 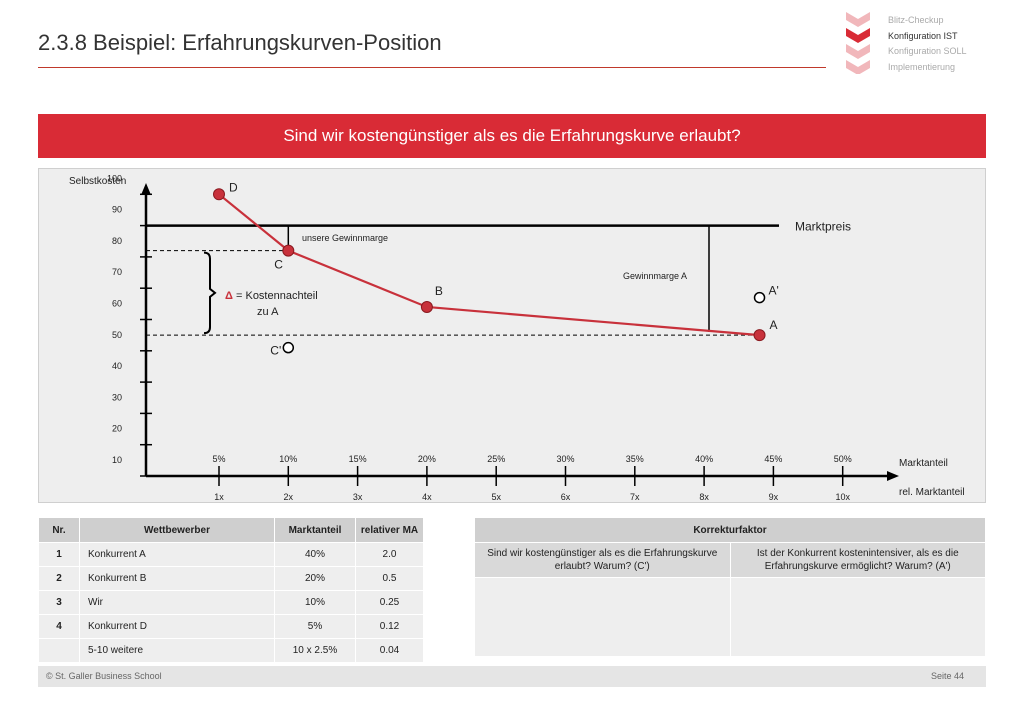 What do you see at coordinates (315, 578) in the screenshot?
I see `cell-share: 20%` at bounding box center [315, 578].